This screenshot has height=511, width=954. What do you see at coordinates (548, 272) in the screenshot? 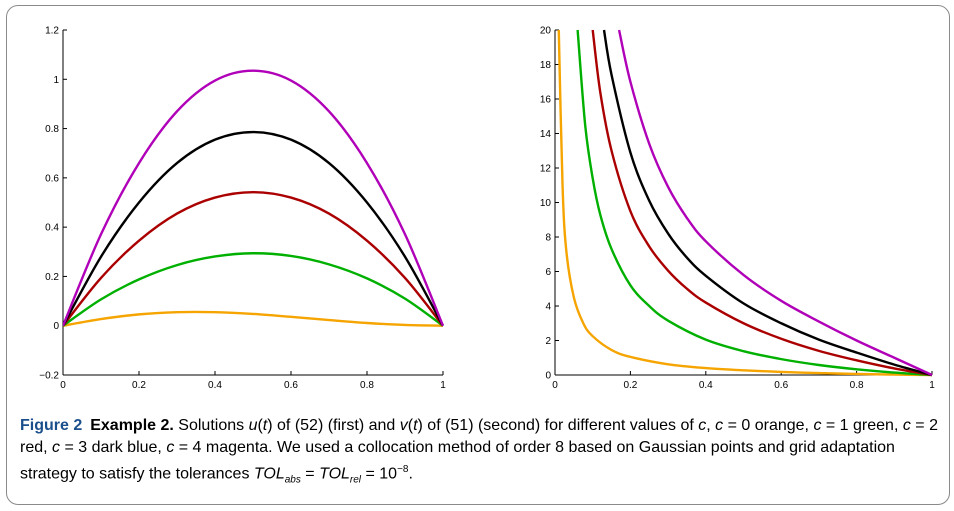
I see `y-tick-label: 6` at bounding box center [548, 272].